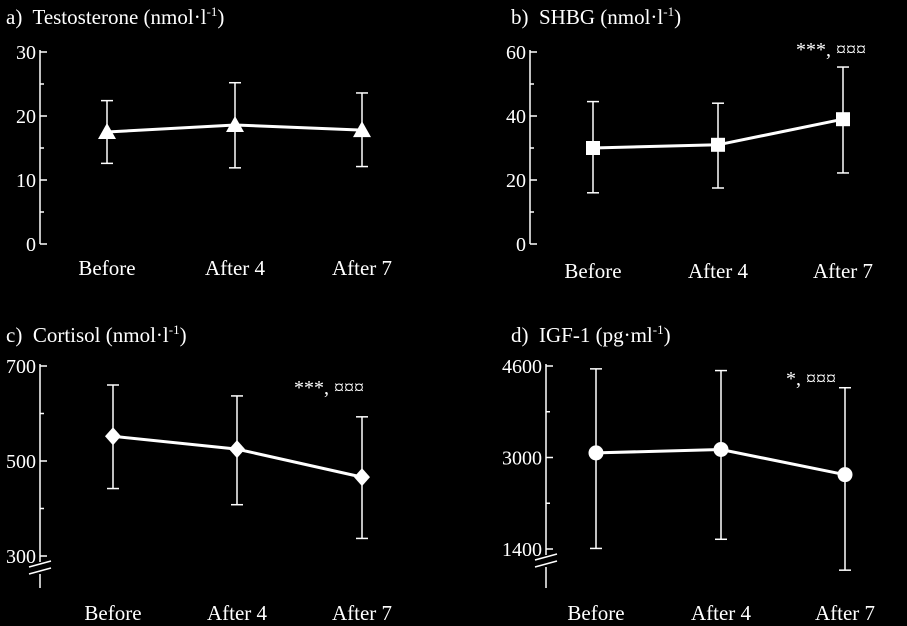 The width and height of the screenshot is (907, 626). What do you see at coordinates (516, 53) in the screenshot?
I see `y-tick-label: 60` at bounding box center [516, 53].